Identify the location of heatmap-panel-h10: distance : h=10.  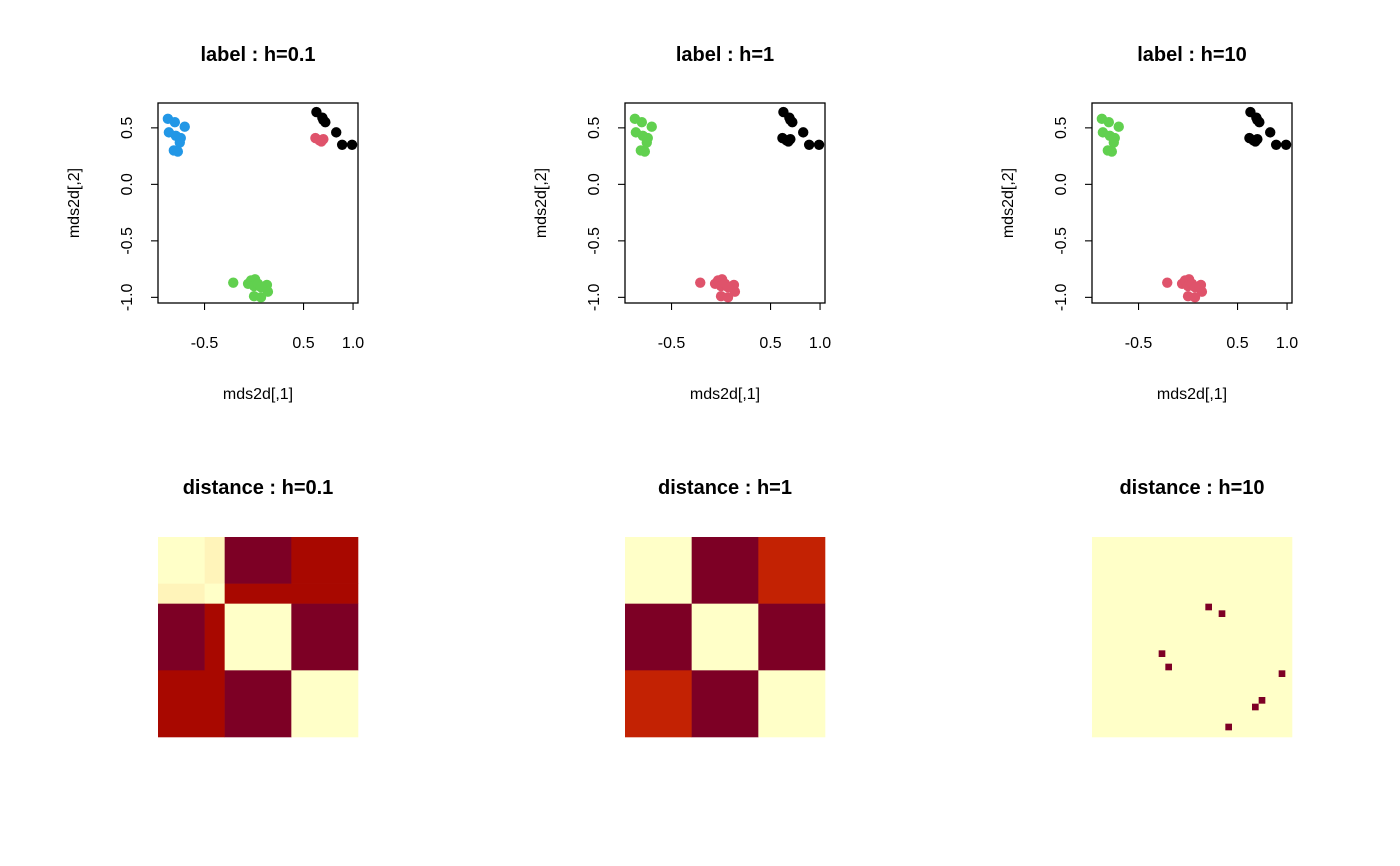
(1192, 607).